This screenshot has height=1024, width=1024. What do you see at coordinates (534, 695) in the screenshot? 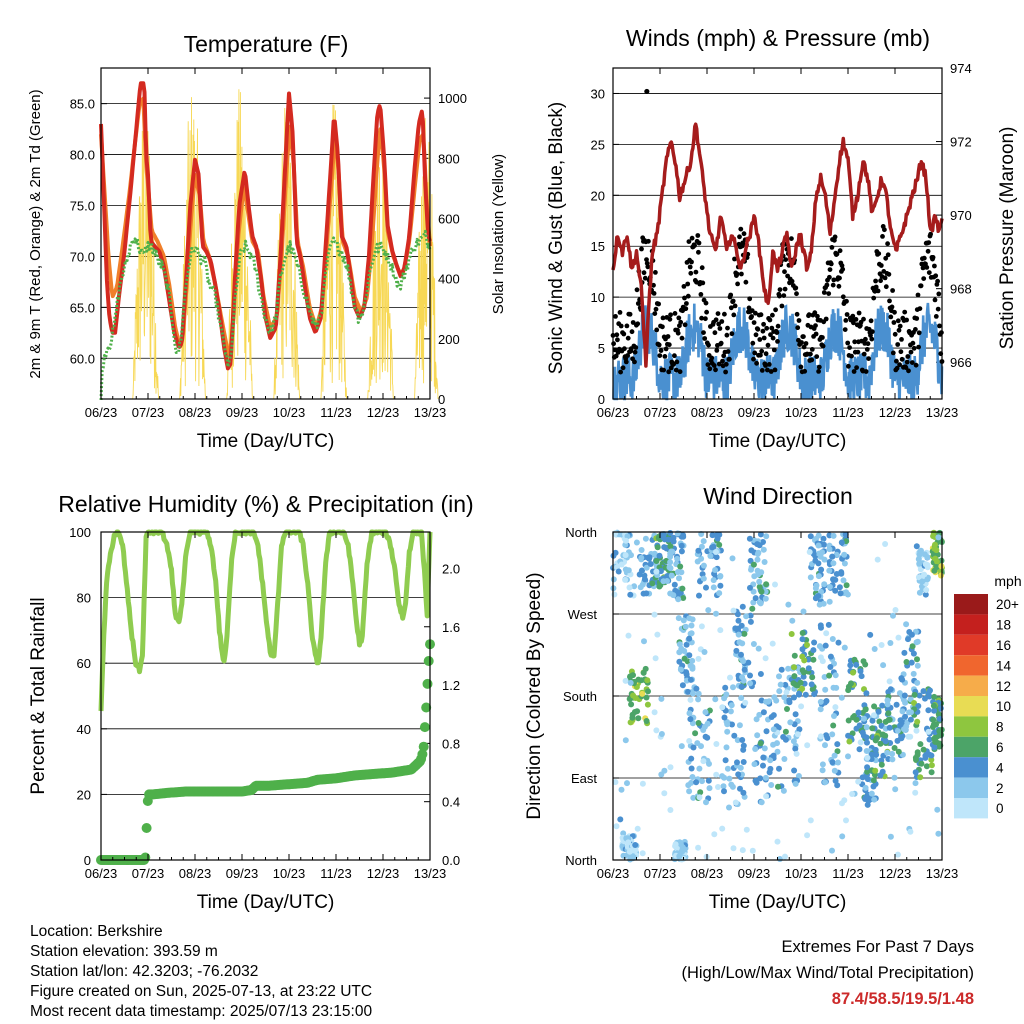
I see `y-axis-label: Direction (Colored By Speed)` at bounding box center [534, 695].